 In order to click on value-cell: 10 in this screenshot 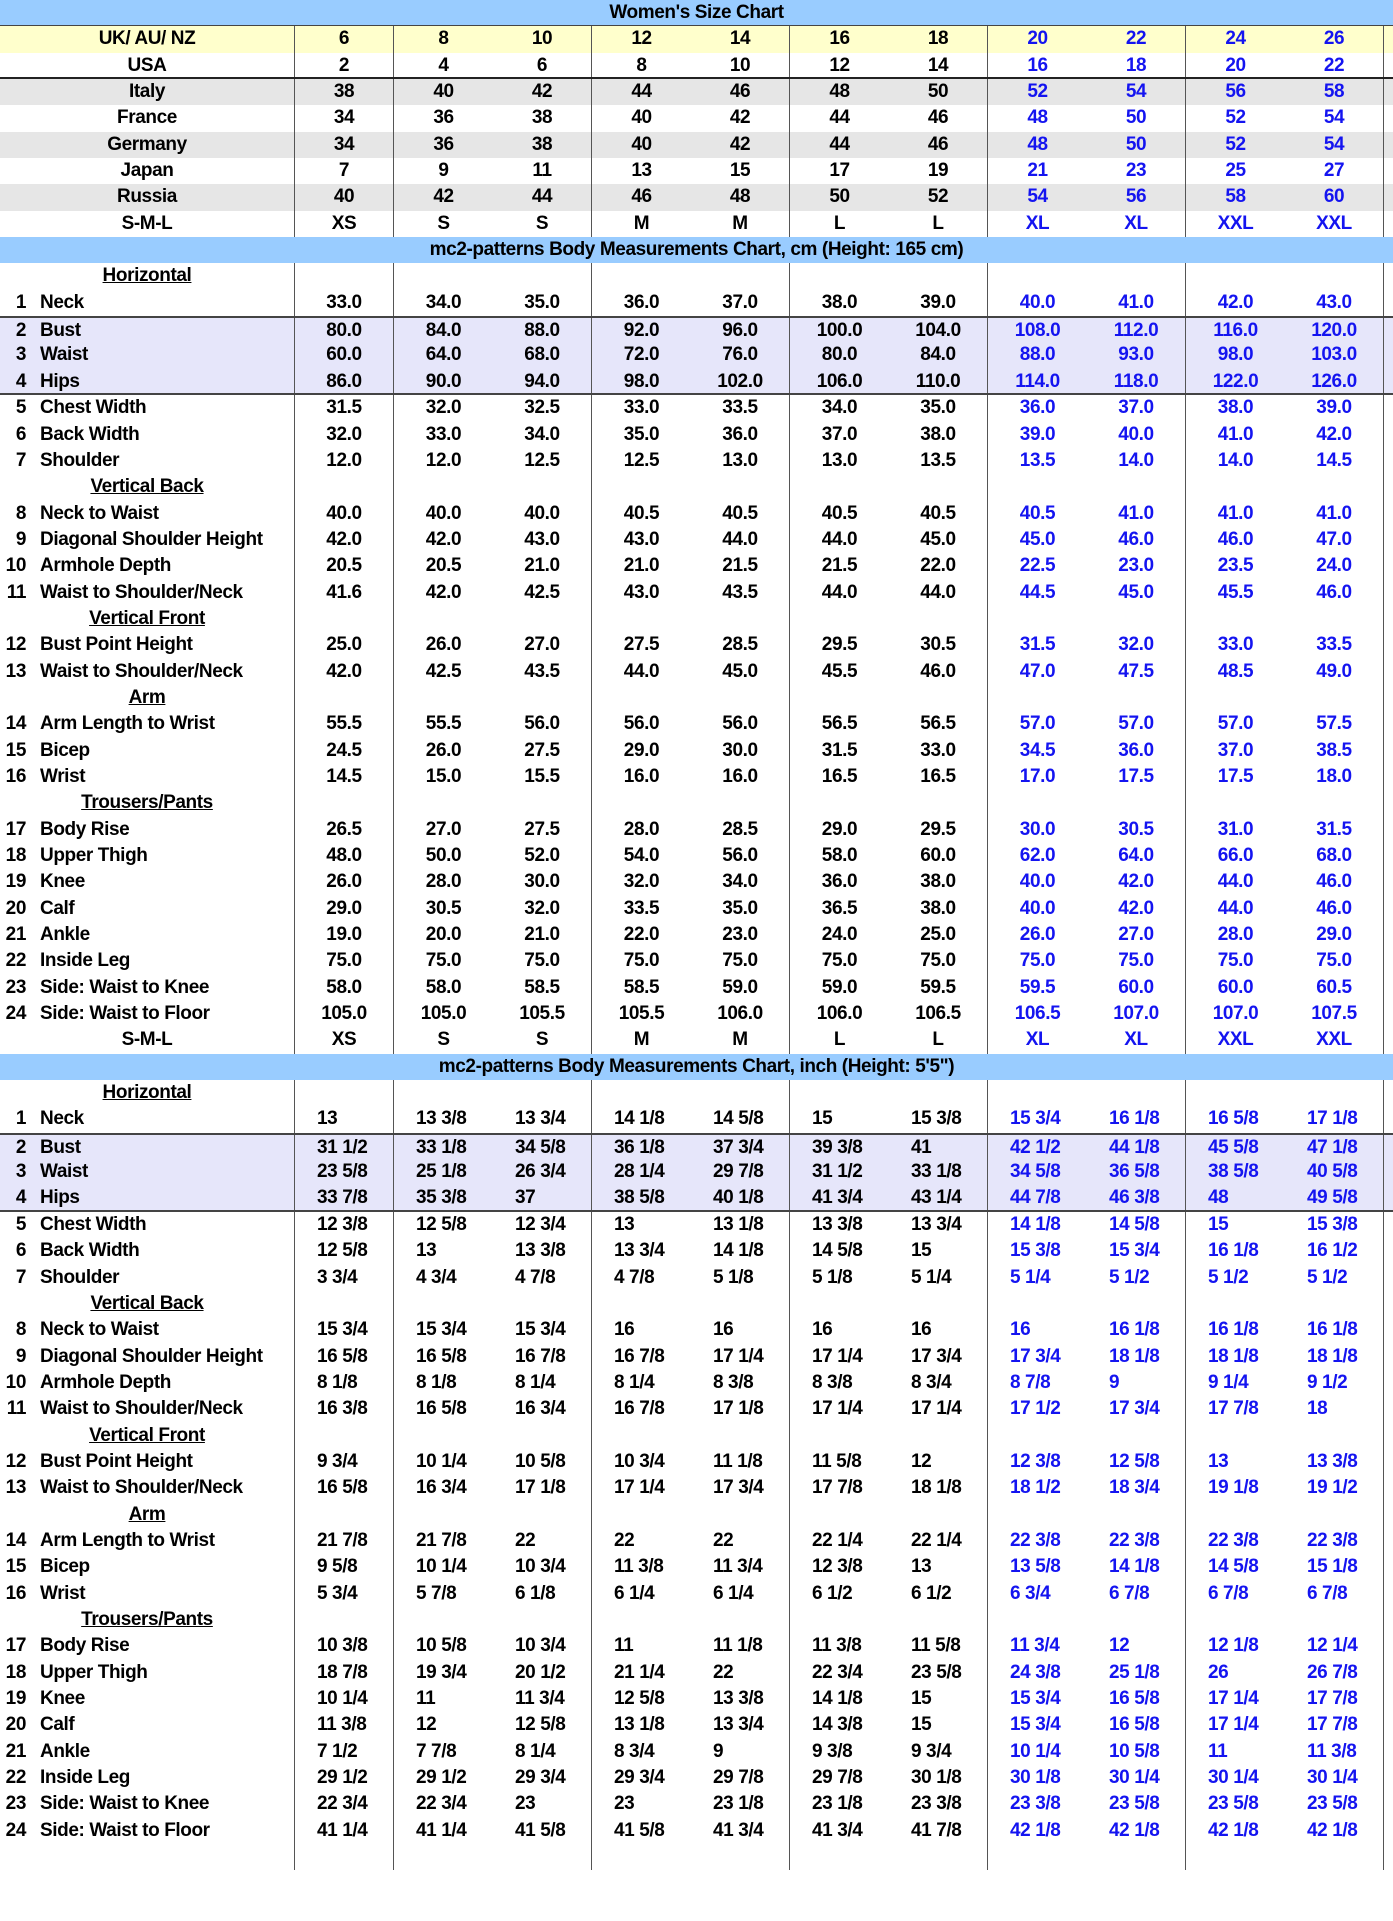, I will do `click(542, 39)`.